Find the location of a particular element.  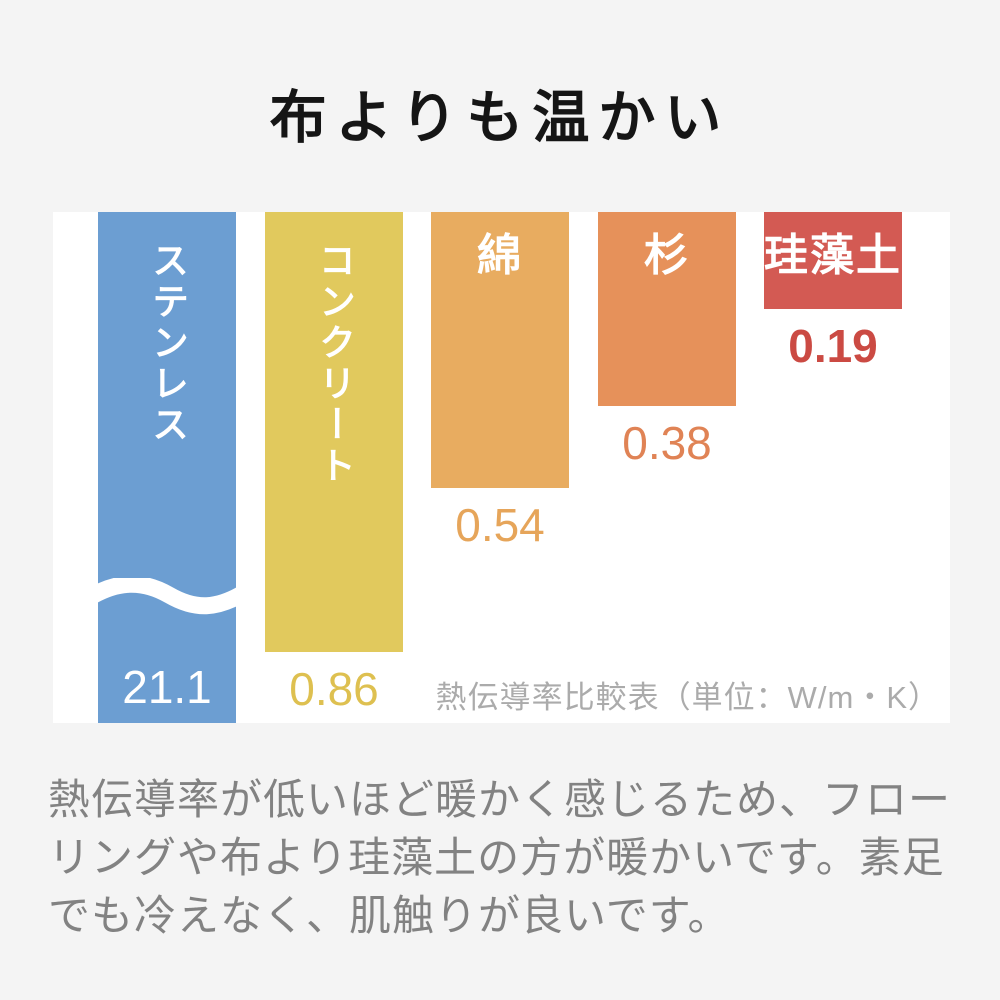

description-line-3: でも冷えなく、肌触りが良いです。 is located at coordinates (389, 915).